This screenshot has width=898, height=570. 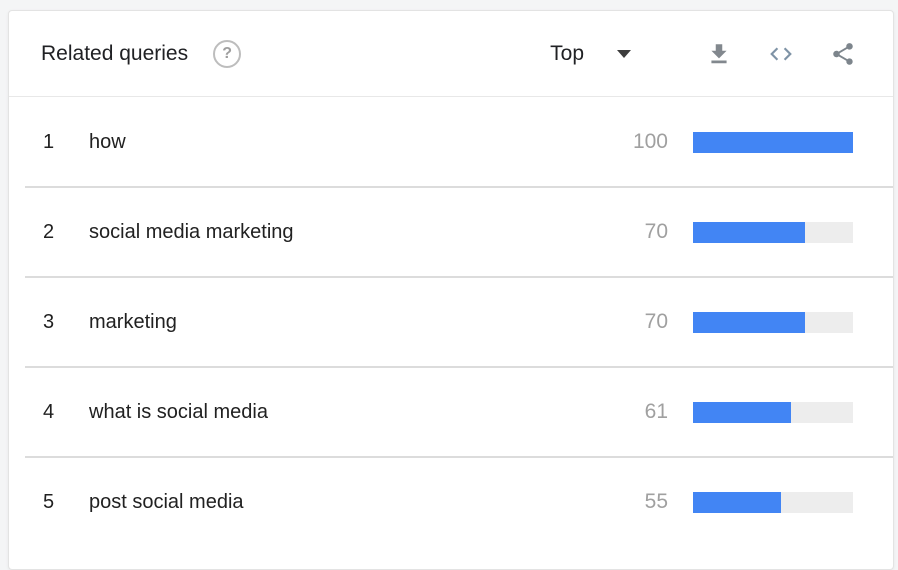 What do you see at coordinates (656, 411) in the screenshot?
I see `query-value: 61` at bounding box center [656, 411].